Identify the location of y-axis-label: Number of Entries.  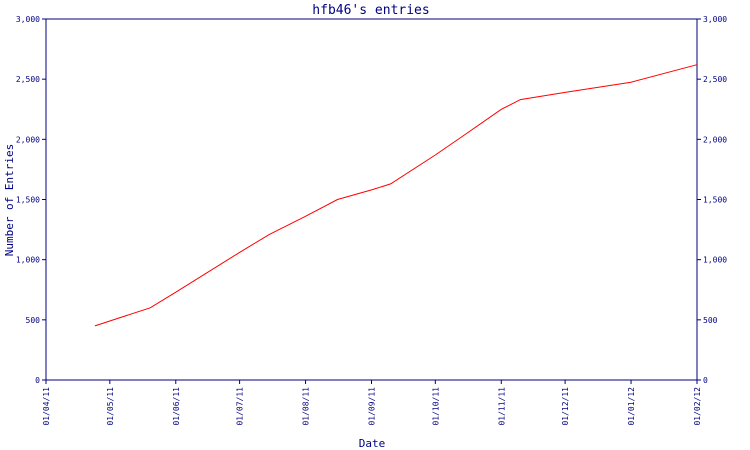
(9, 200).